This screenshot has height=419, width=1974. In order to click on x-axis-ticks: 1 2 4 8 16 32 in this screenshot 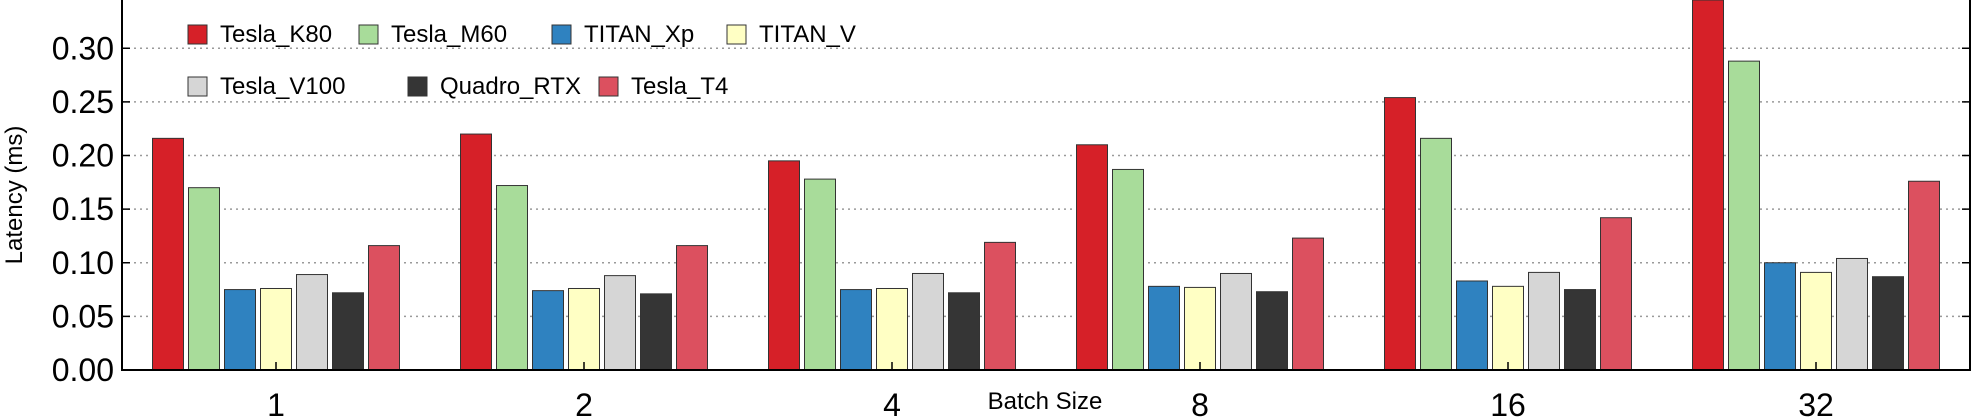, I will do `click(1050, 390)`.